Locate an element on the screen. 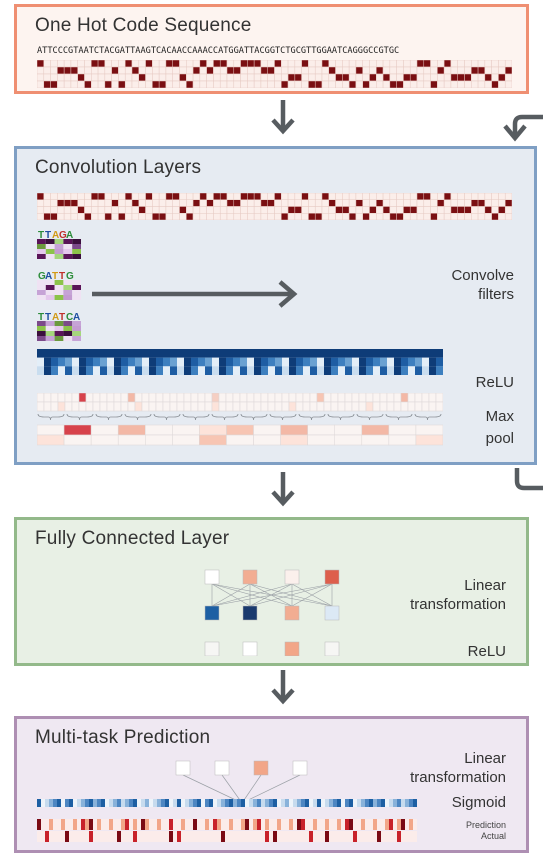 The height and width of the screenshot is (859, 543). fc-input-node is located at coordinates (250, 577).